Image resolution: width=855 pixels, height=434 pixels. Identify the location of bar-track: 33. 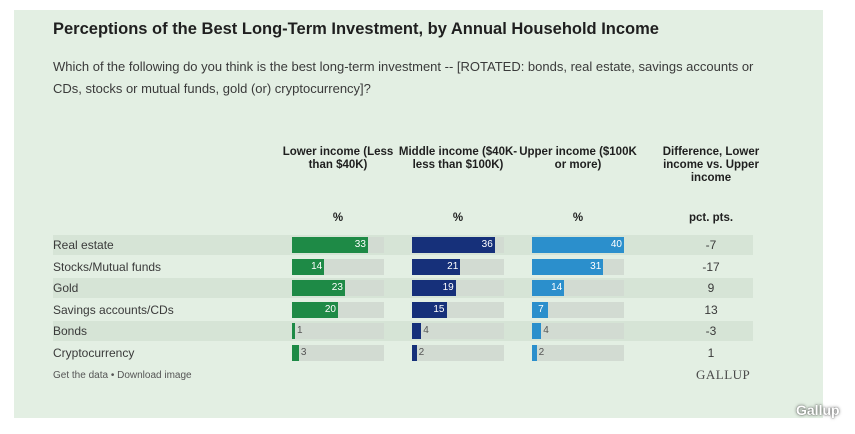
(338, 245).